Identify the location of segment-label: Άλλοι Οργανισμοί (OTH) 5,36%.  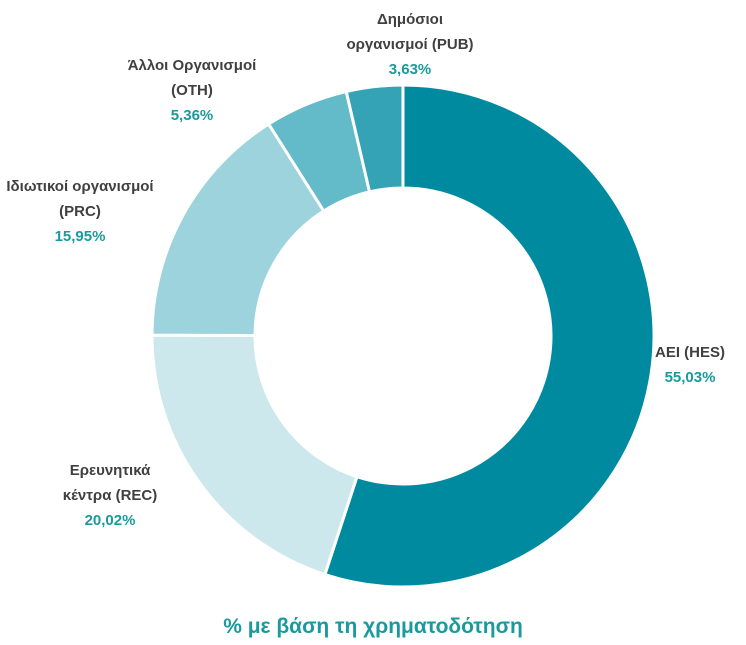
(192, 90).